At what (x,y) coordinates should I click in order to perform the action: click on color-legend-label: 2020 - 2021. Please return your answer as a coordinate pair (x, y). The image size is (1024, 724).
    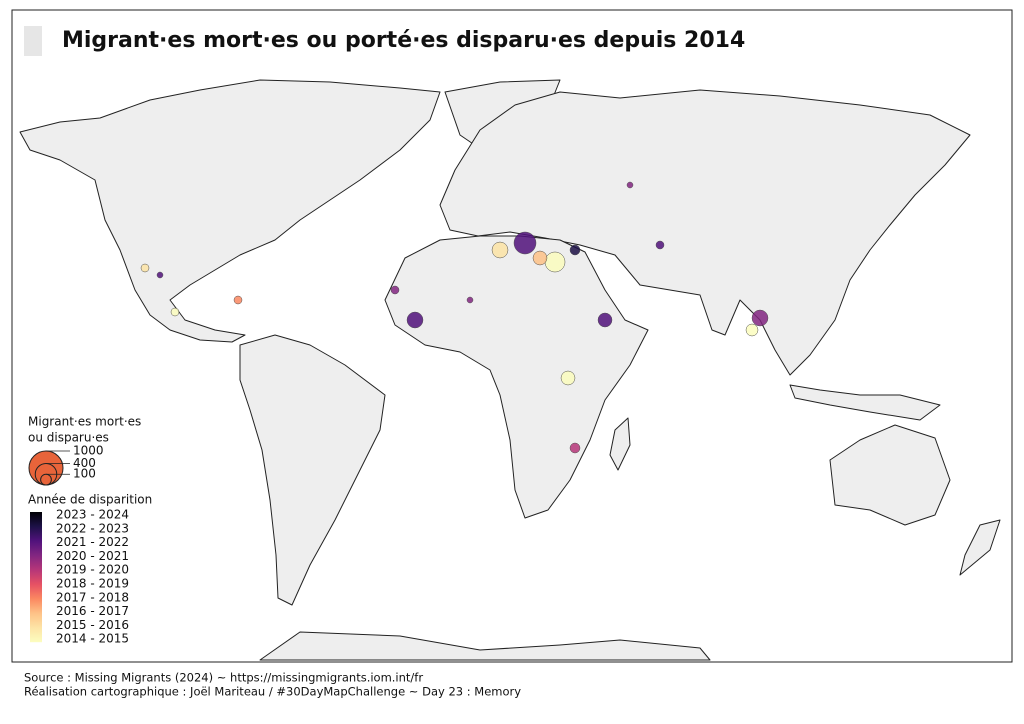
    Looking at the image, I should click on (92, 556).